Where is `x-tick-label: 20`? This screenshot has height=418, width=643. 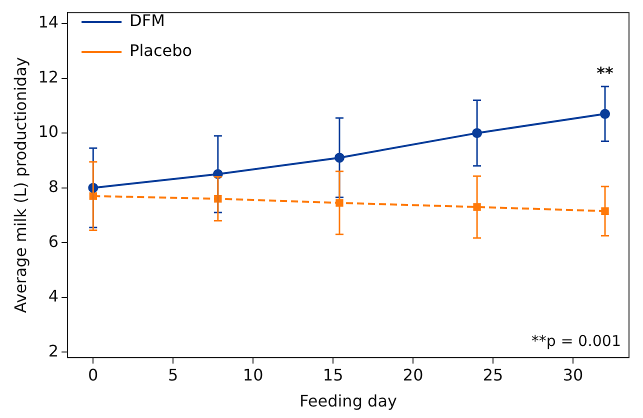 x-tick-label: 20 is located at coordinates (413, 374).